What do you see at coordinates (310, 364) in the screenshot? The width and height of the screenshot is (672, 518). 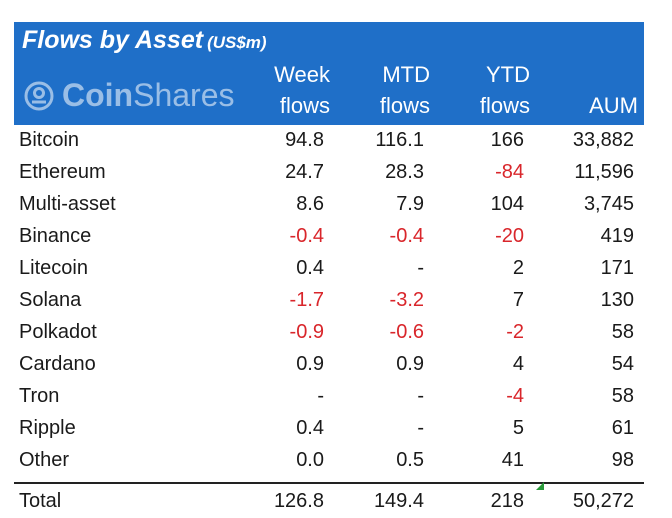 I see `week-flows-cell: 0.9` at bounding box center [310, 364].